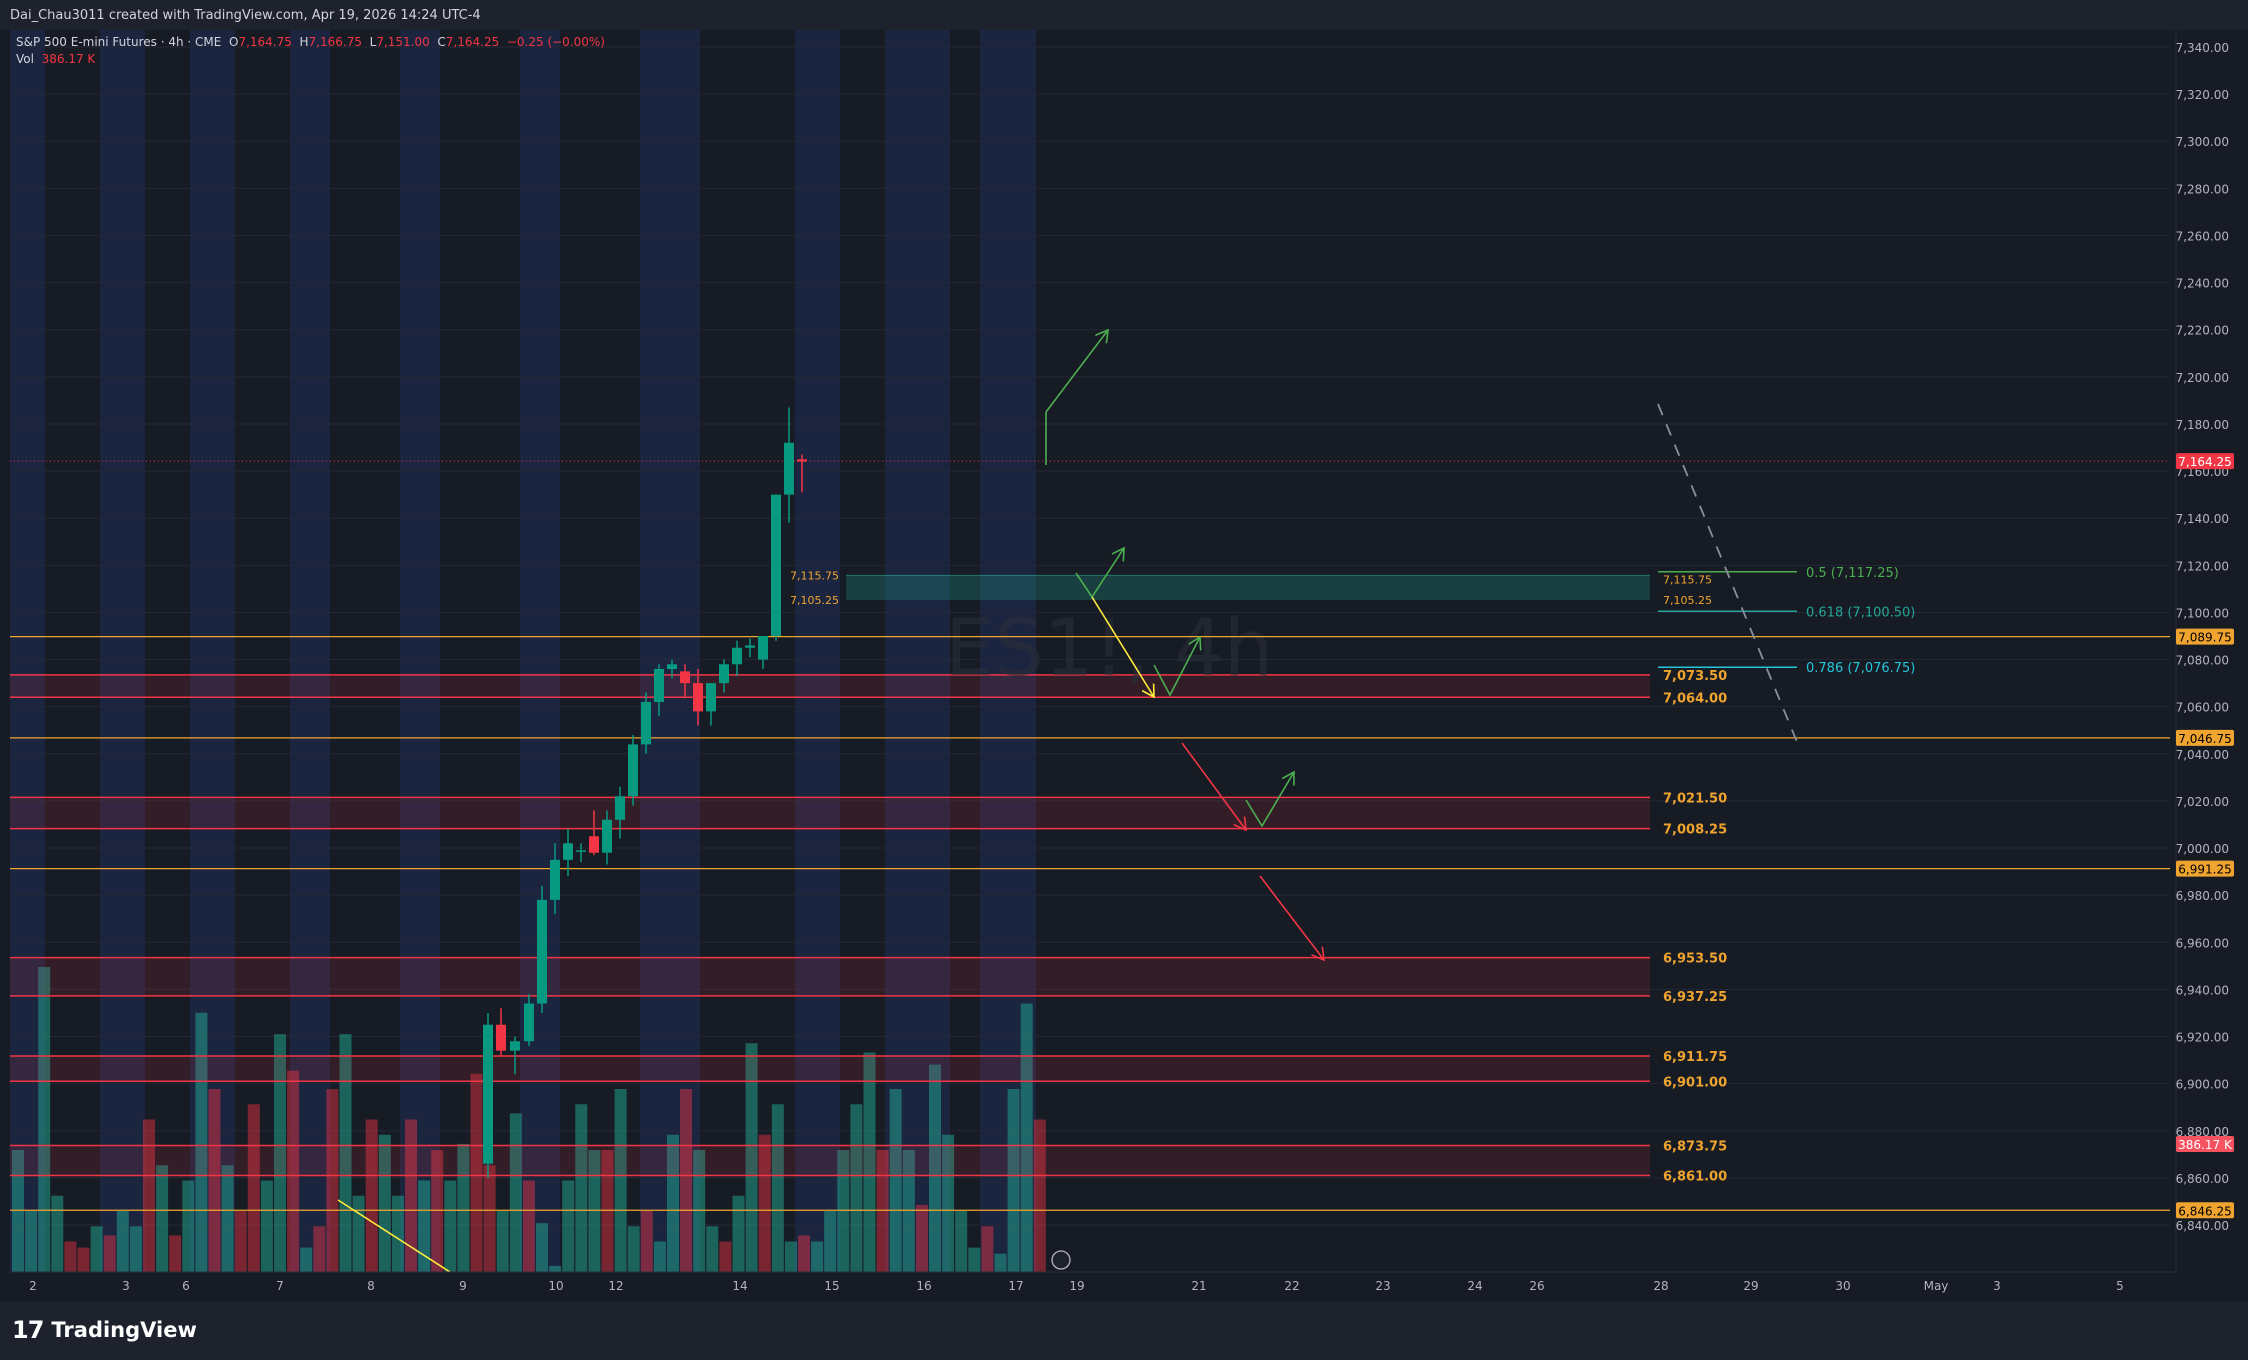 Image resolution: width=2248 pixels, height=1360 pixels. Describe the element at coordinates (2204, 638) in the screenshot. I see `level-tag-0: 7,089.75` at that location.